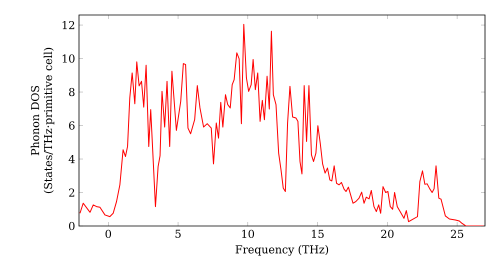 The width and height of the screenshot is (500, 280). Describe the element at coordinates (72, 125) in the screenshot. I see `y-tick-label: 6` at that location.